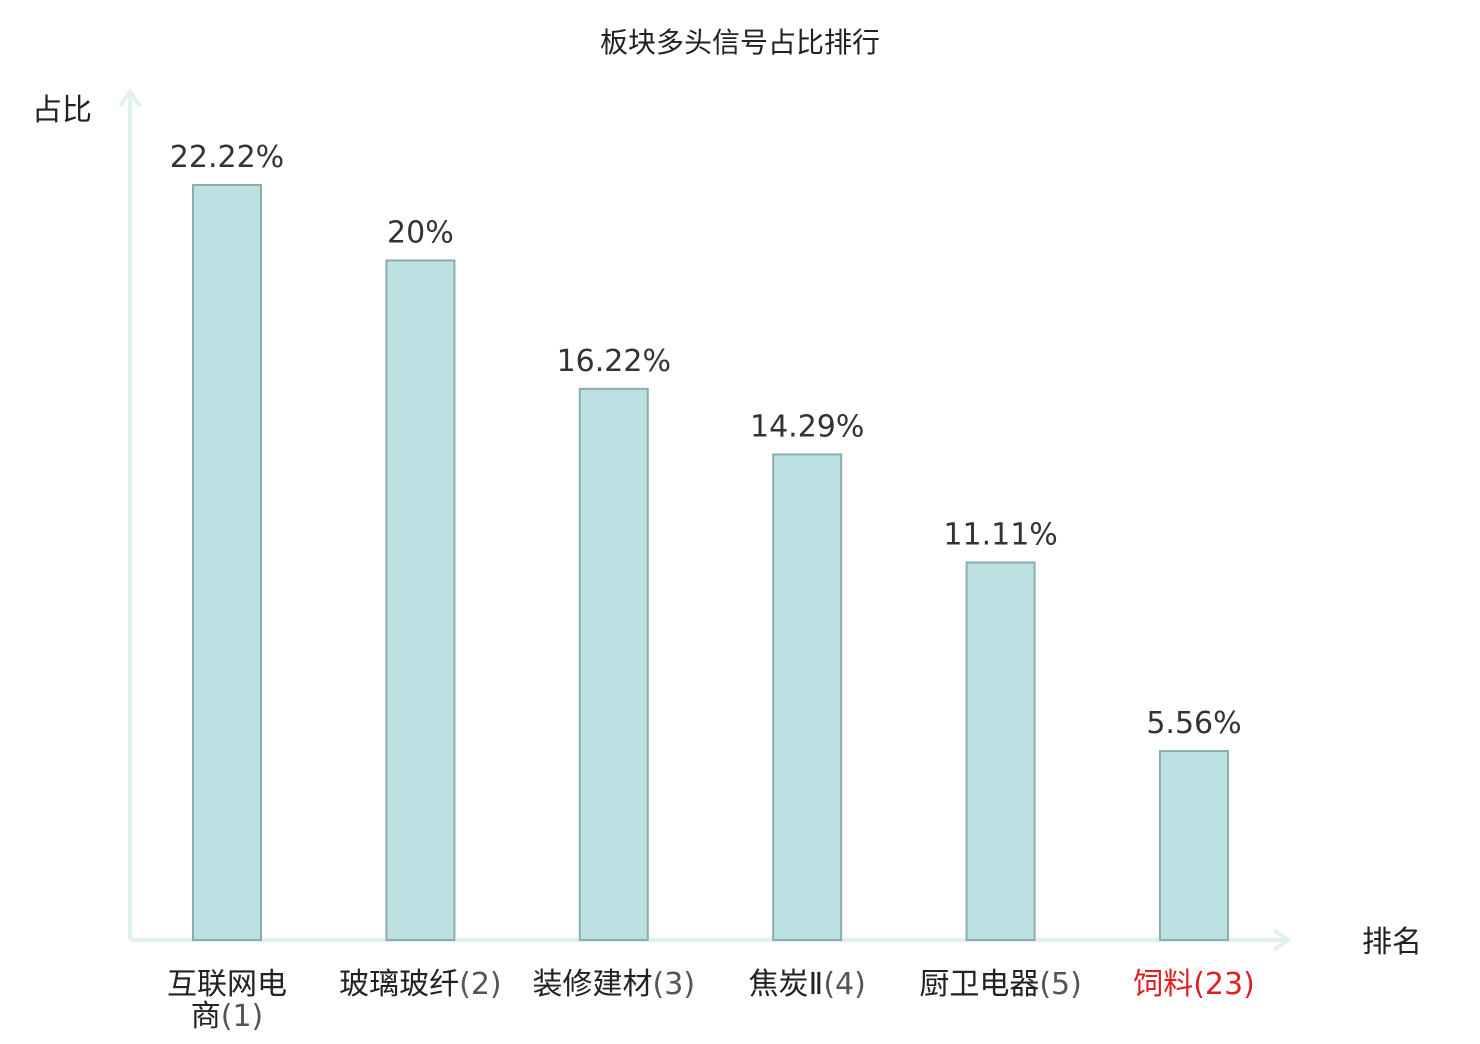 The image size is (1480, 1044). What do you see at coordinates (740, 42) in the screenshot?
I see `chart-title: 板块多头信号占比排行` at bounding box center [740, 42].